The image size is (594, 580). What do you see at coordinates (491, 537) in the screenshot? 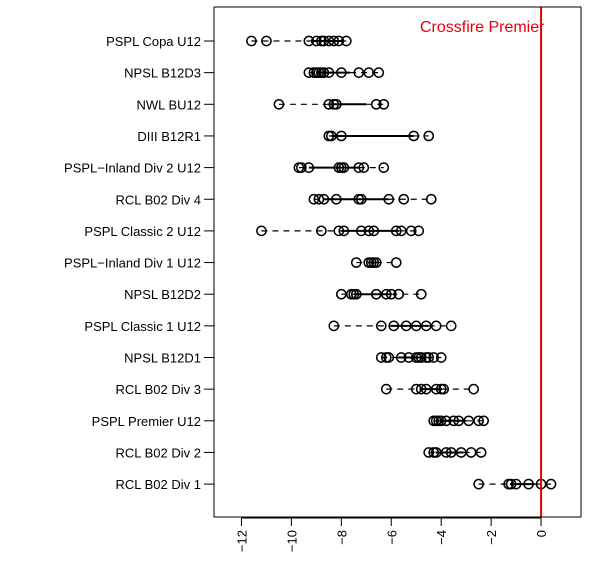
I see `x-tick-label: −2` at bounding box center [491, 537].